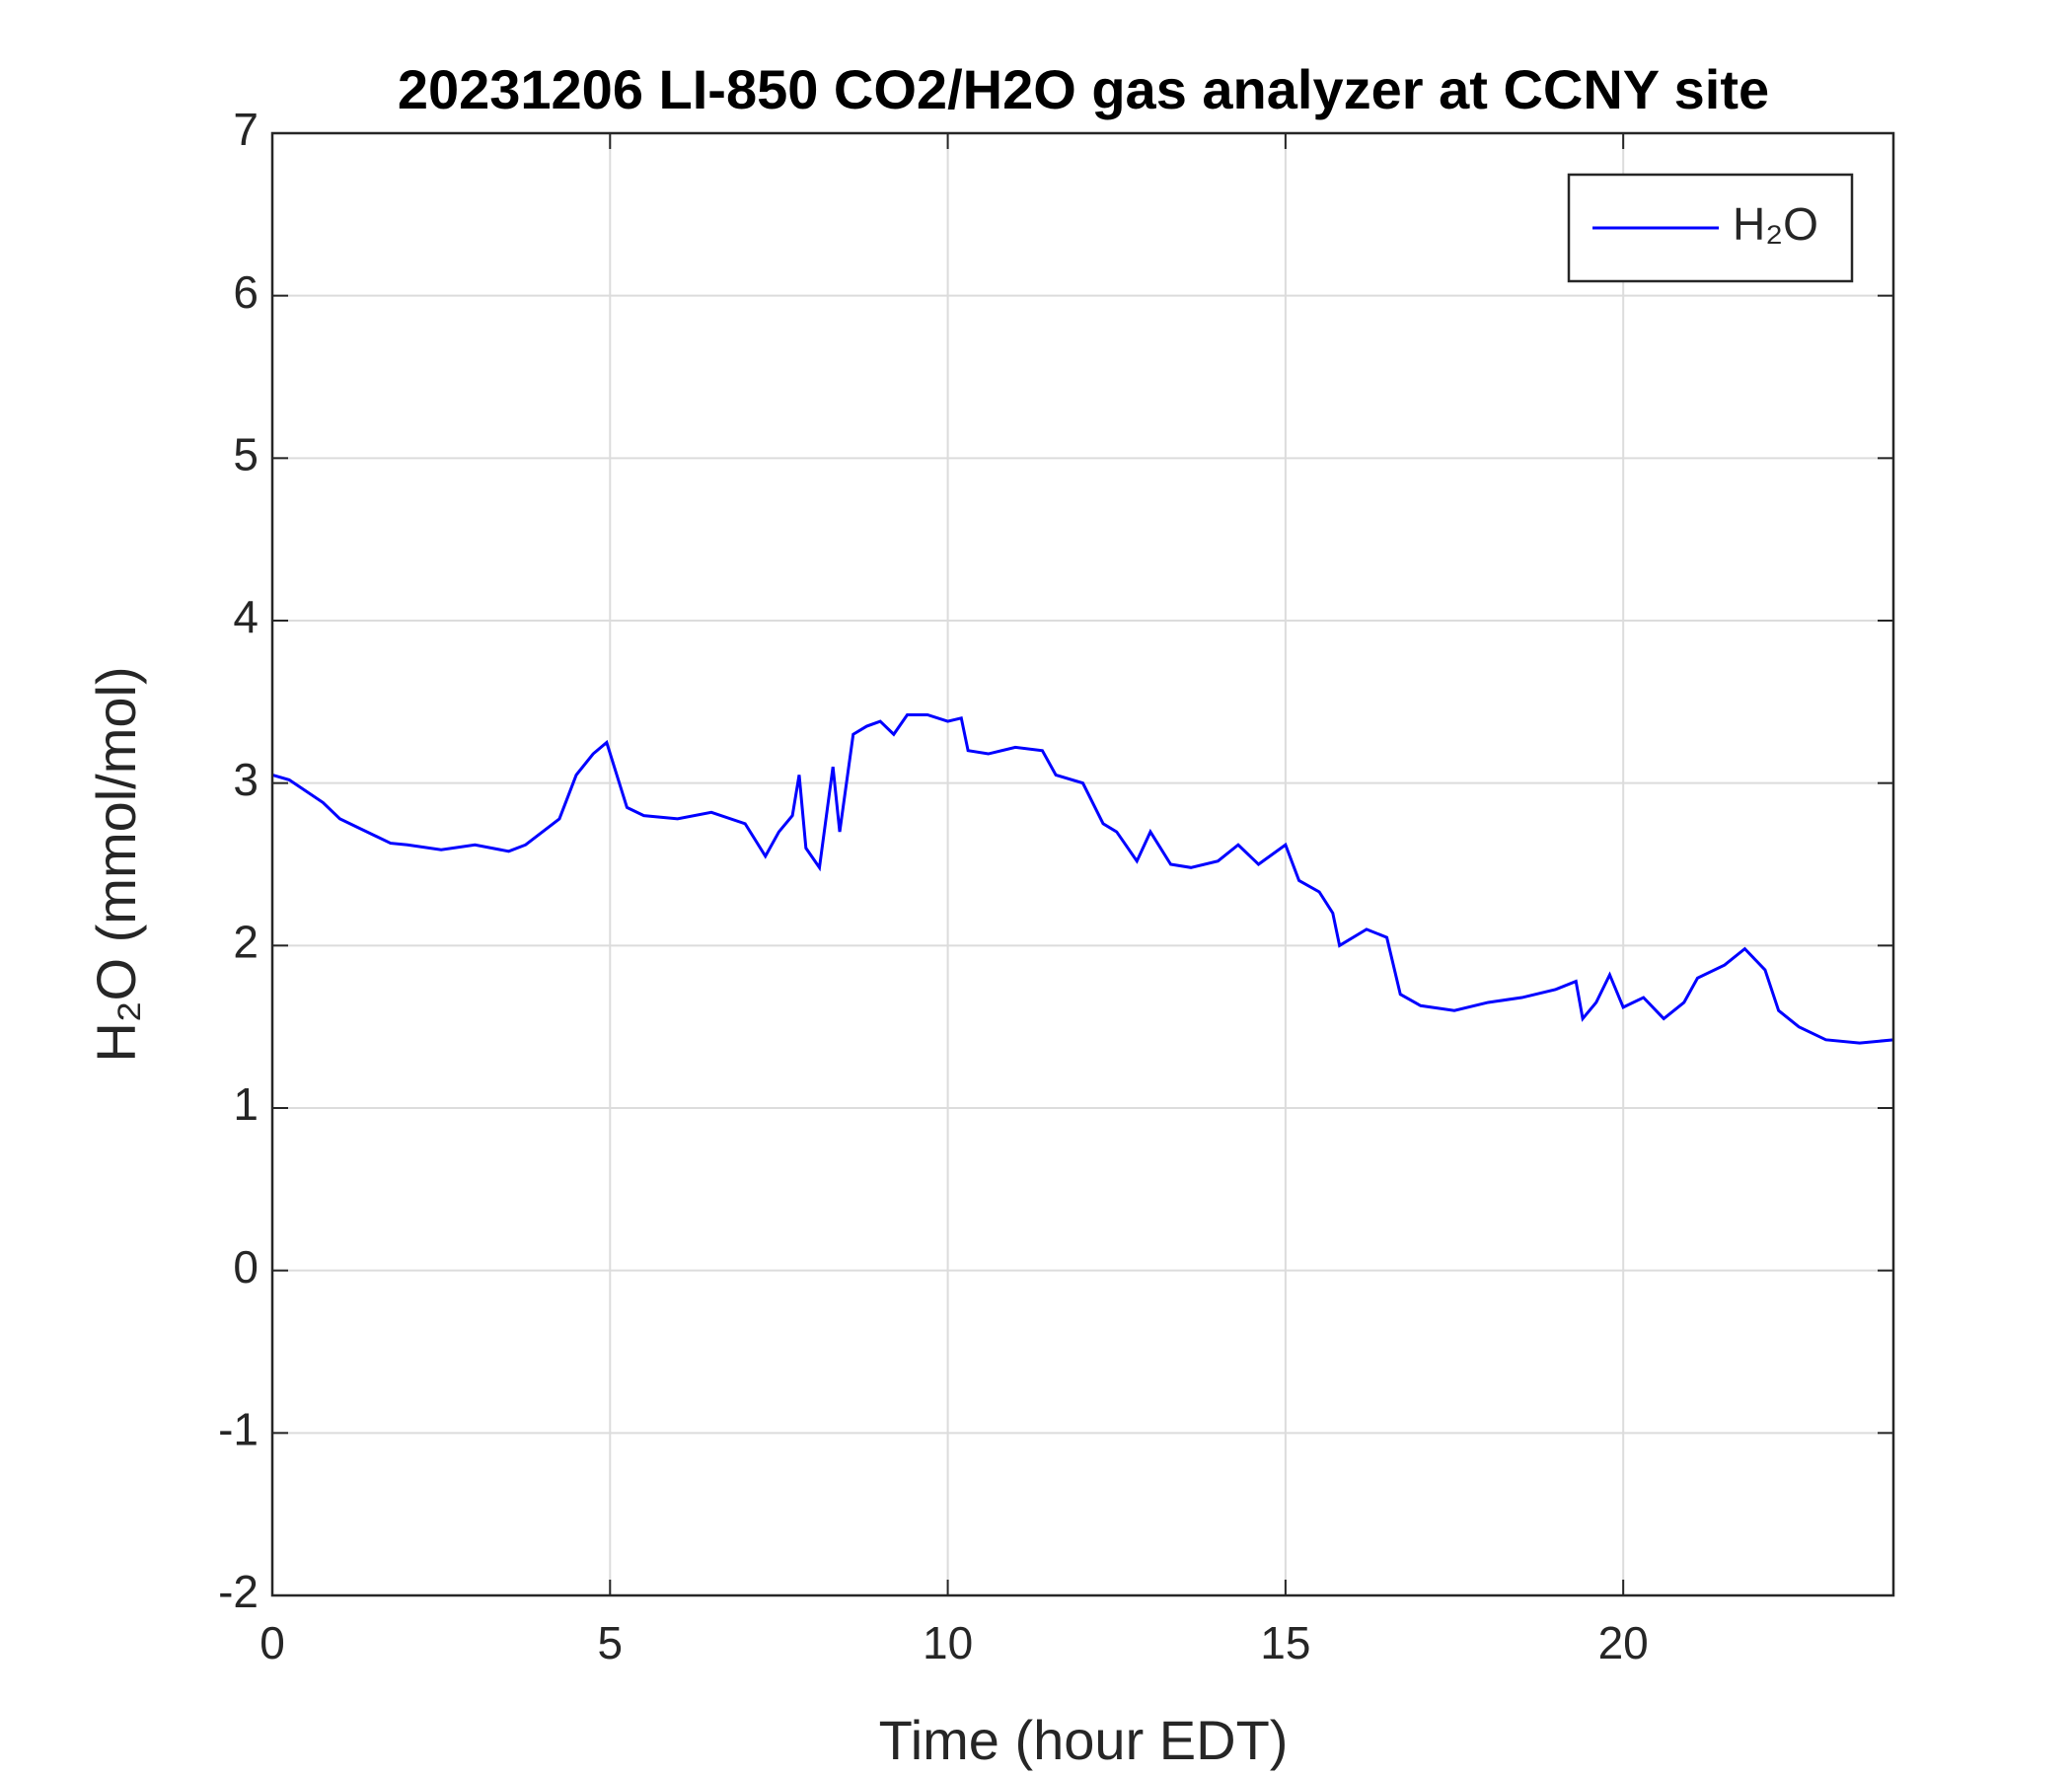  What do you see at coordinates (239, 1592) in the screenshot?
I see `y-tick-label: -2` at bounding box center [239, 1592].